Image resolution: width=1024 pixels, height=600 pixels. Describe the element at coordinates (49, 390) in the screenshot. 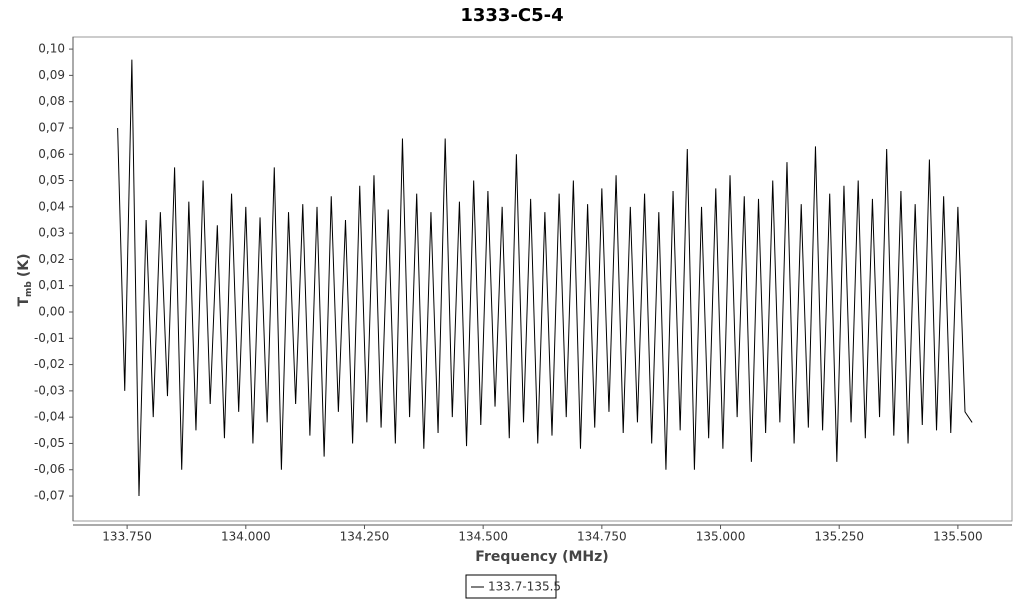

I see `y-tick-label: -0,03` at that location.